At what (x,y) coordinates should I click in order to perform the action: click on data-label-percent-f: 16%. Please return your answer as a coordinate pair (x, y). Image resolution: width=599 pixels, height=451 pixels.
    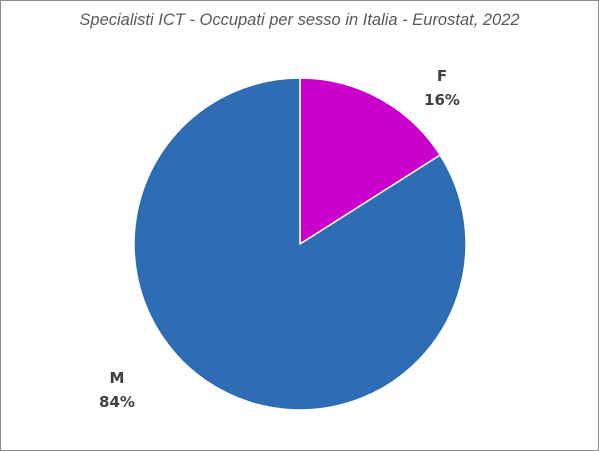
    Looking at the image, I should click on (442, 100).